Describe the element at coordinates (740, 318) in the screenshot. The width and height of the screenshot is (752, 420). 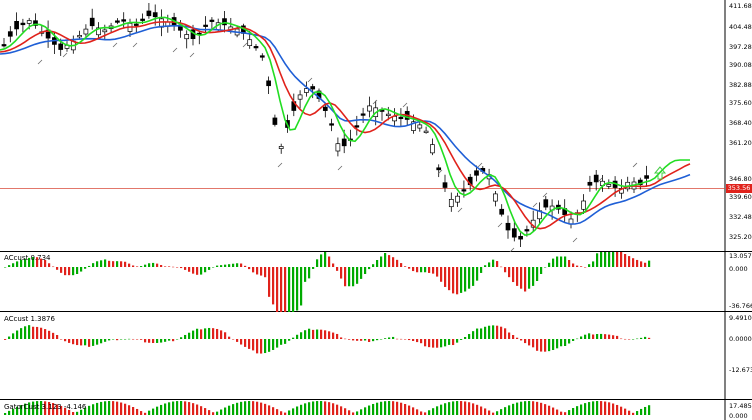
I see `ac2-axis-label: 9.4910` at that location.